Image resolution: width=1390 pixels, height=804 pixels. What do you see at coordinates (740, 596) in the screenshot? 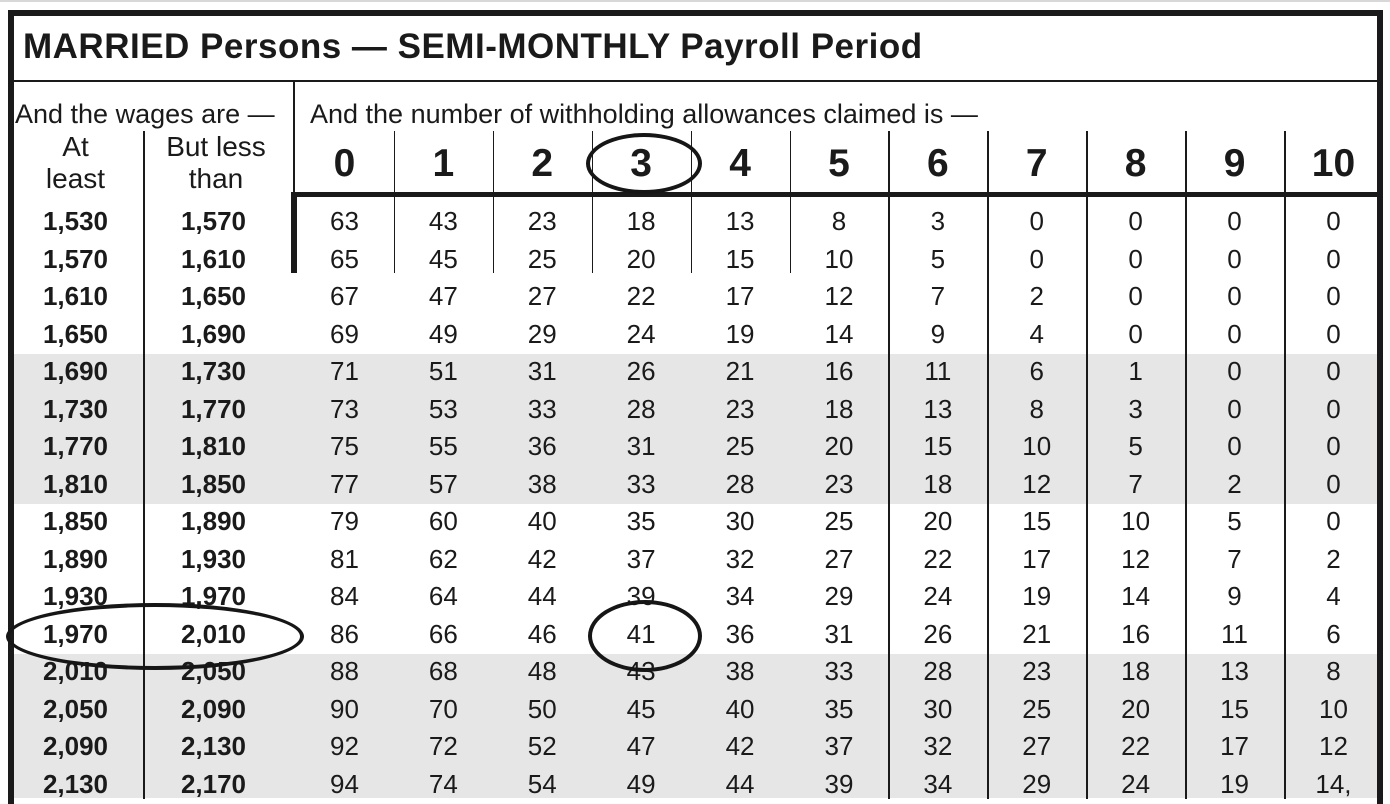
I see `withholding-value-cell: 34` at bounding box center [740, 596].